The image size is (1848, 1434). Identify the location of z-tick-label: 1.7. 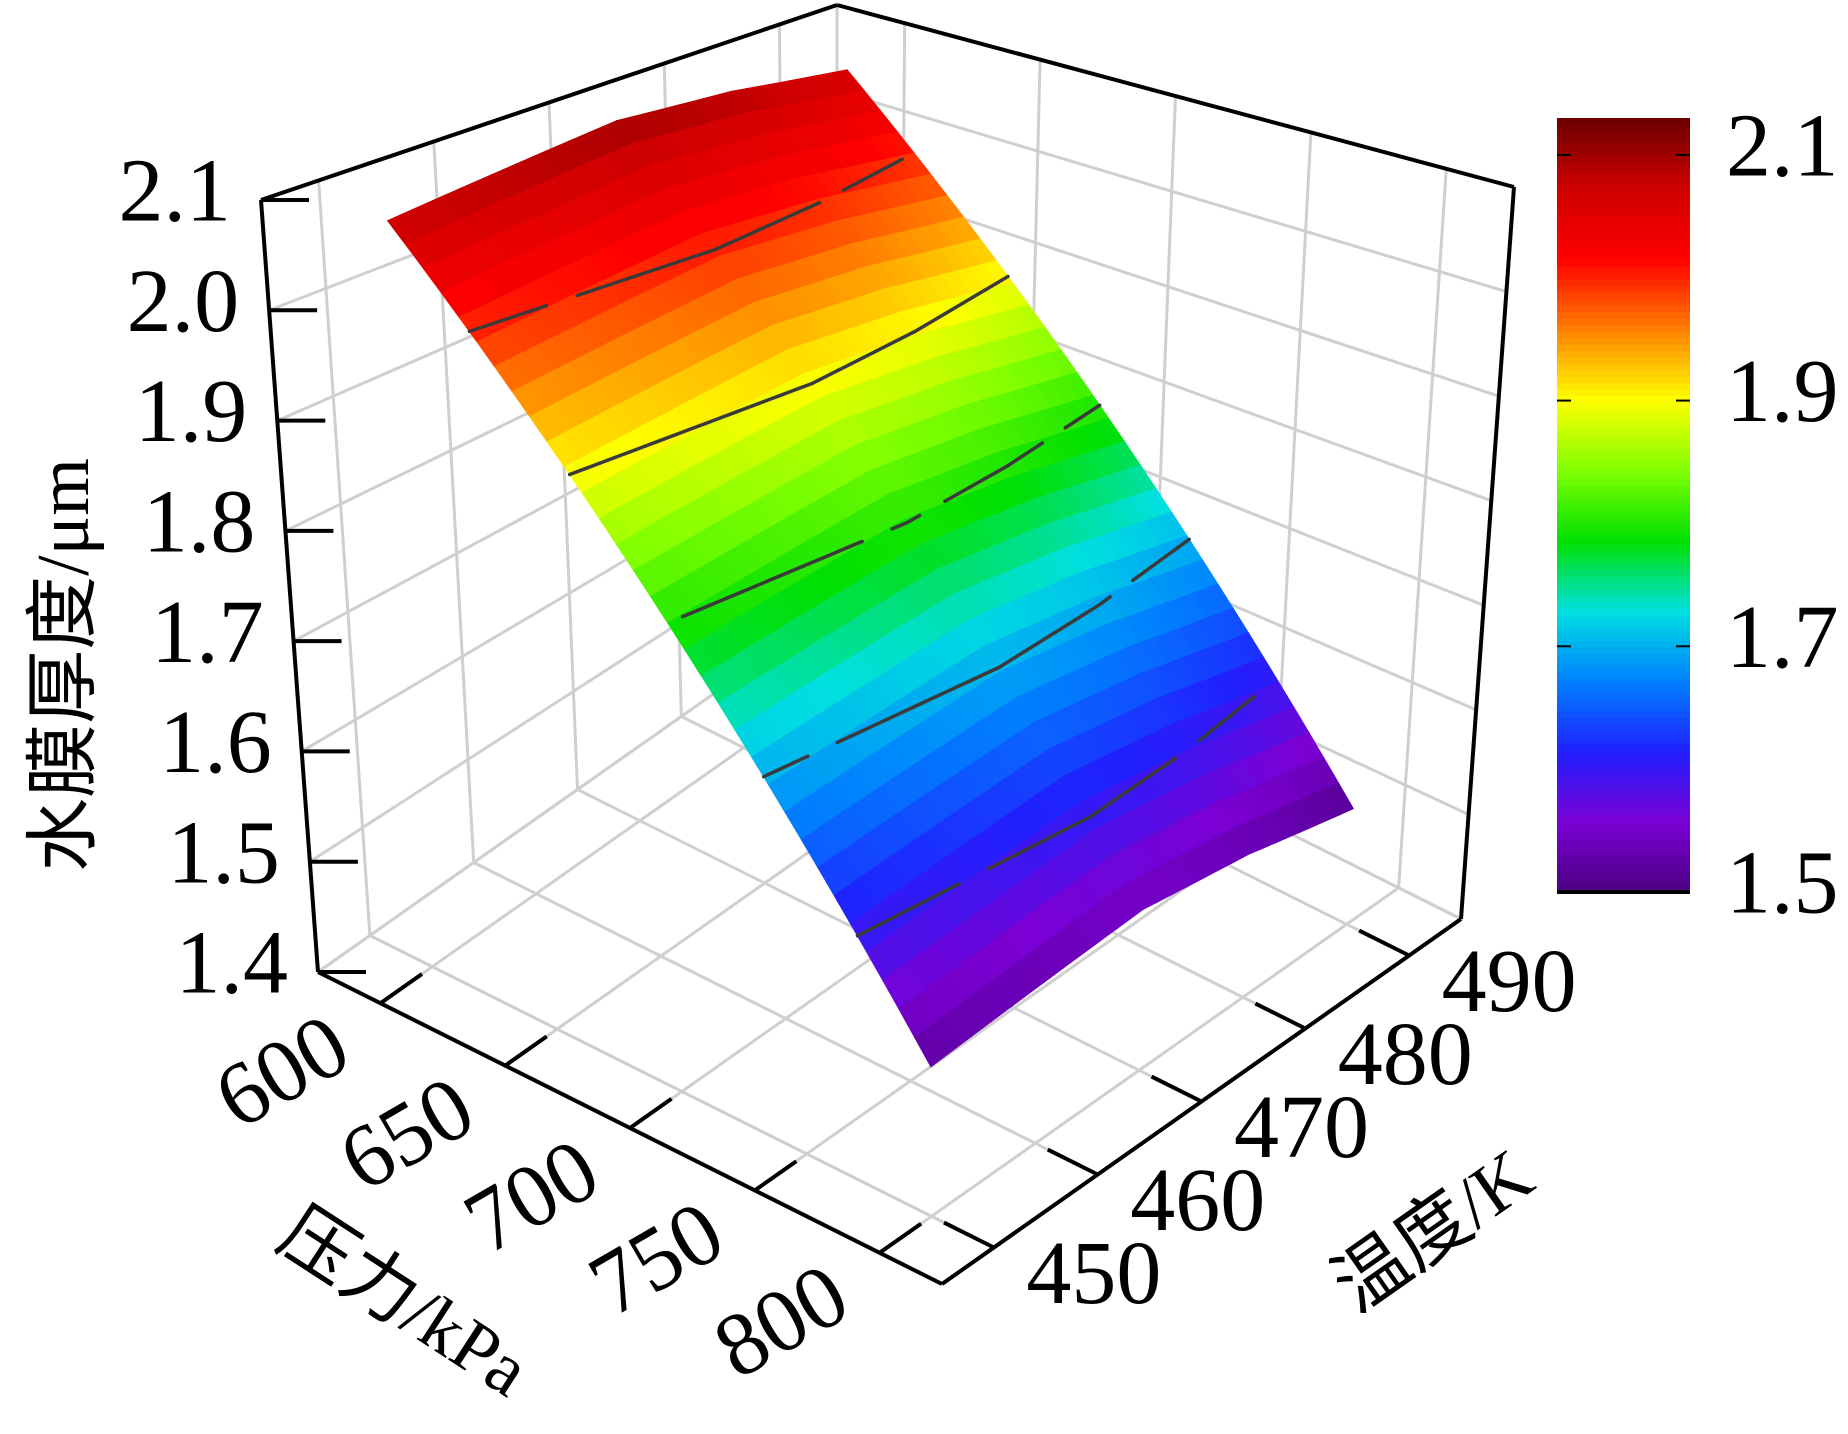
(207, 632).